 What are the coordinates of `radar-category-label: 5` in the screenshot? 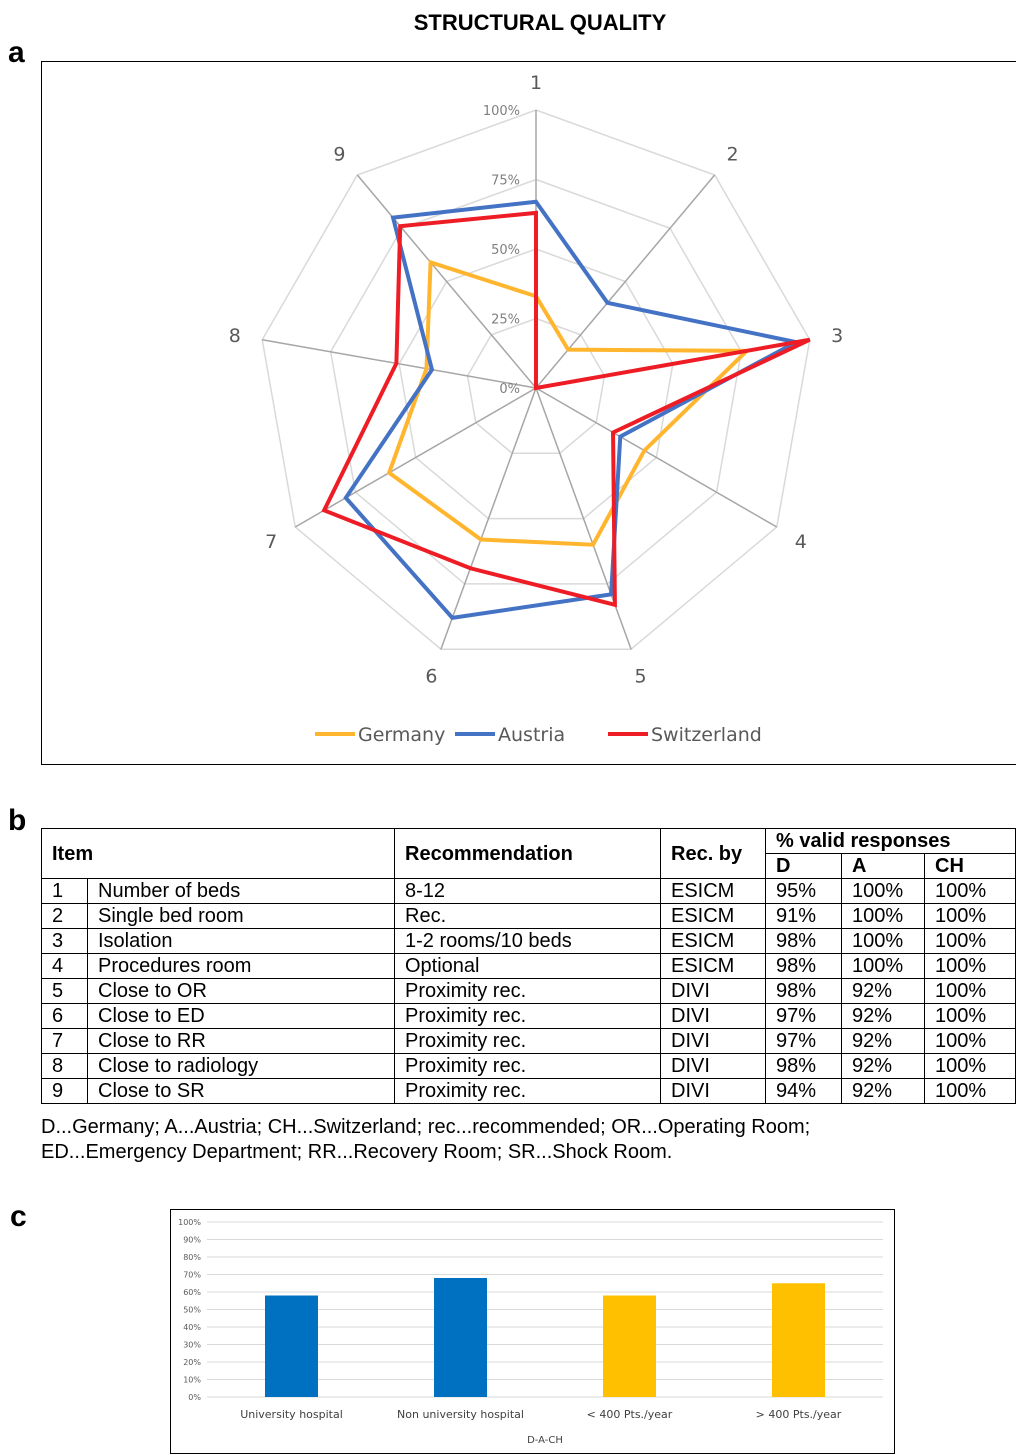 It's located at (641, 676).